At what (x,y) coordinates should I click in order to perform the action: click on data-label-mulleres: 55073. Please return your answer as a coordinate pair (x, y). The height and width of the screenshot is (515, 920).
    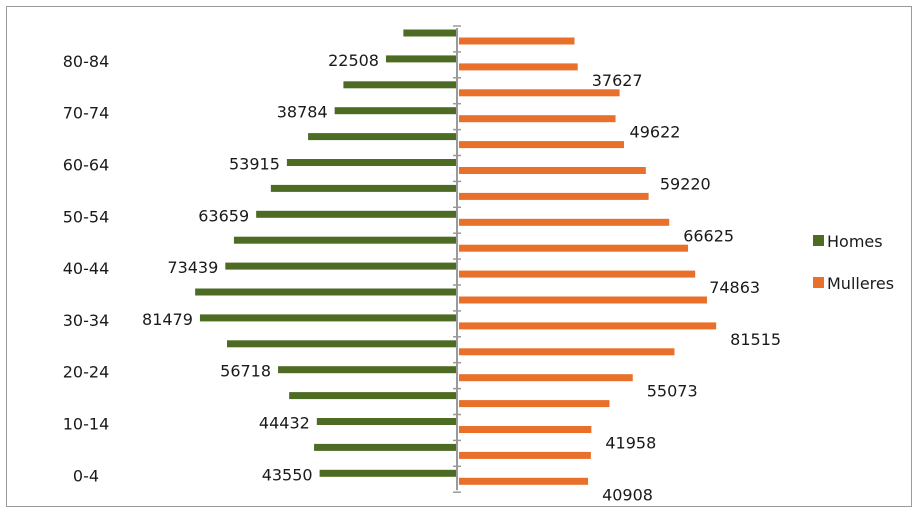
    Looking at the image, I should click on (672, 391).